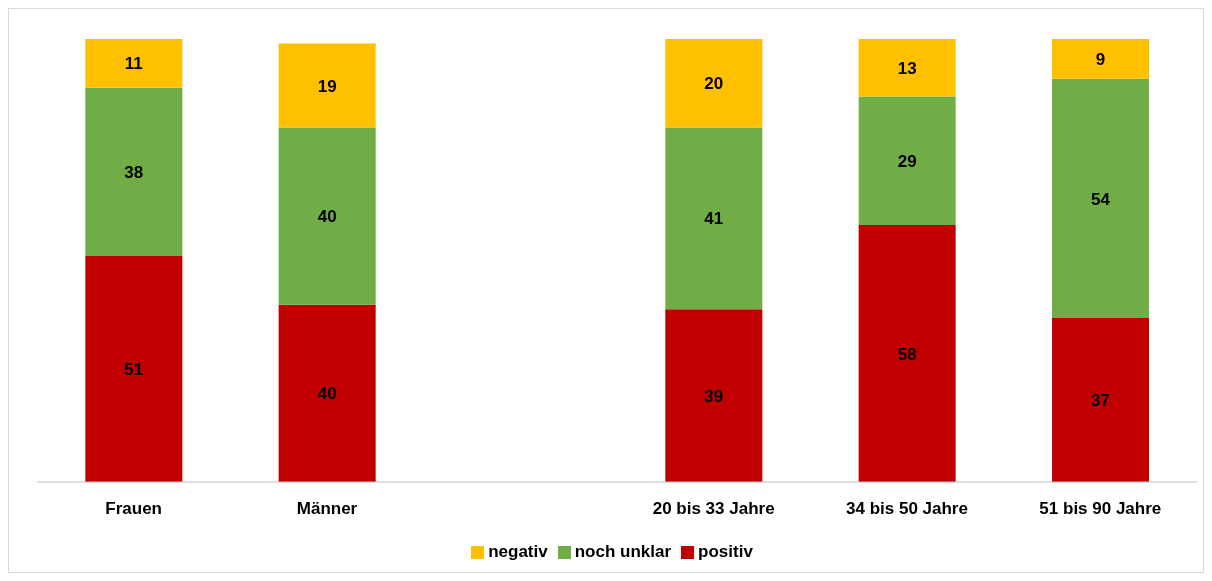  Describe the element at coordinates (713, 509) in the screenshot. I see `x-tick-label: 20 bis 33 Jahre` at that location.